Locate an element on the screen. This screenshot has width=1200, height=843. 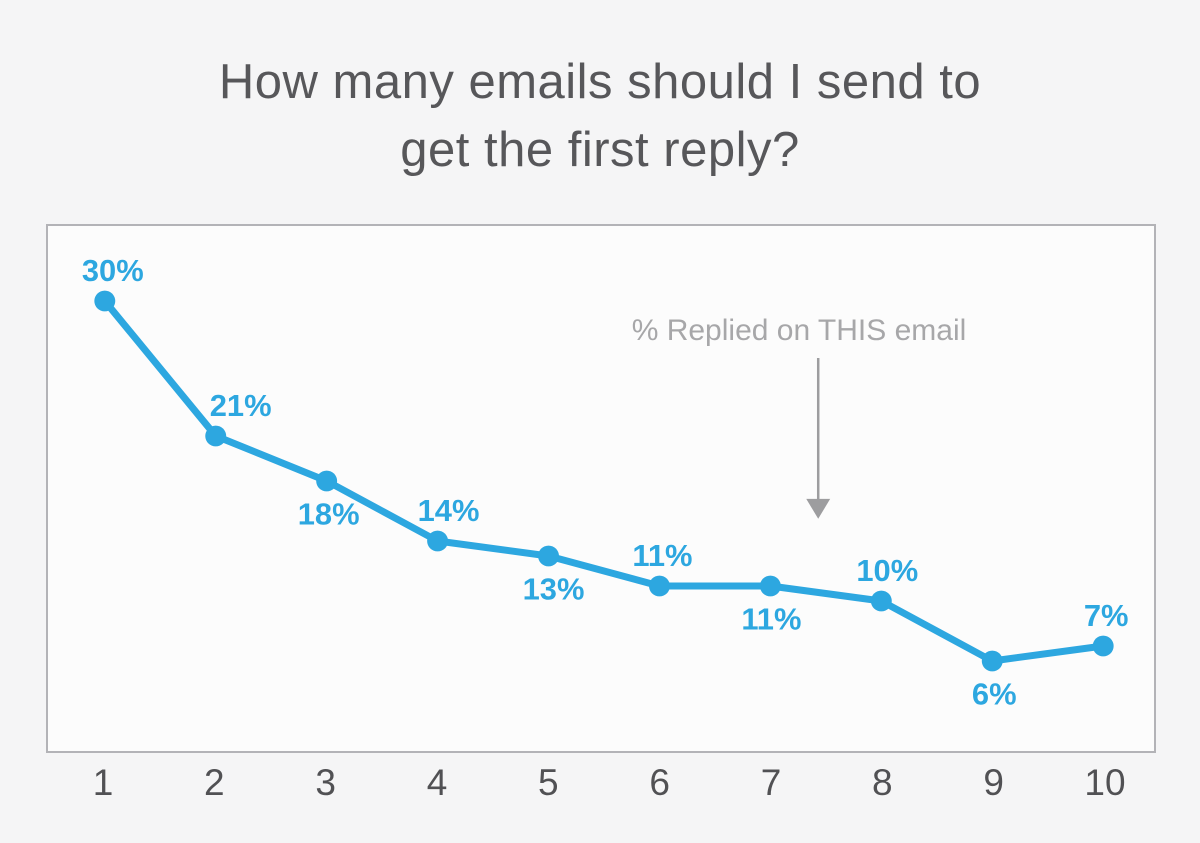
x-axis-tick-label: 4 is located at coordinates (437, 782).